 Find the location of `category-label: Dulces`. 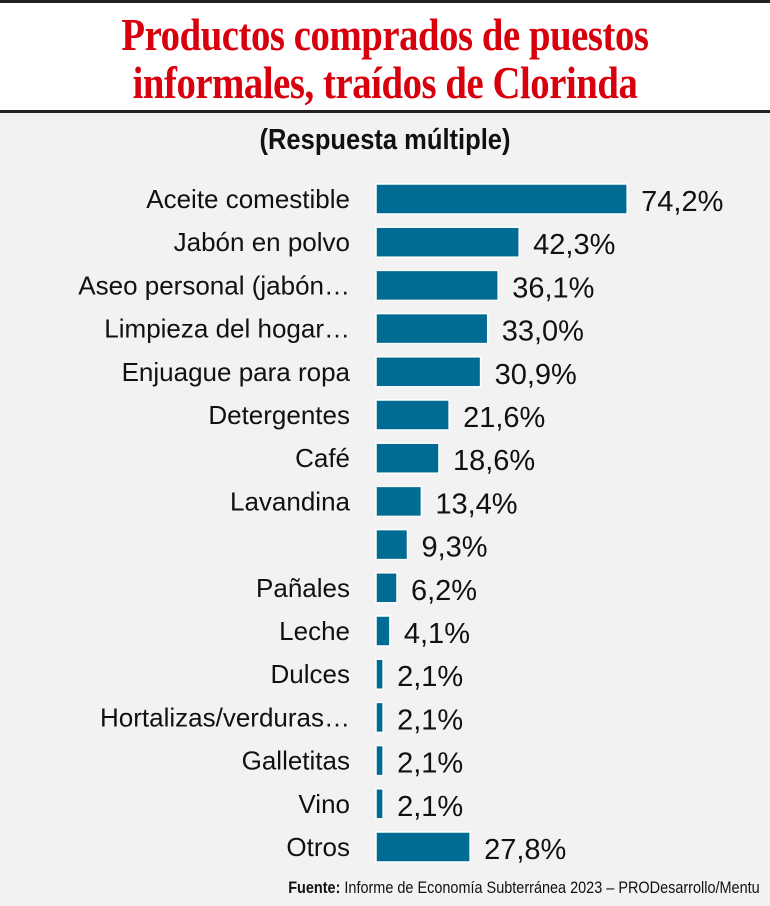

category-label: Dulces is located at coordinates (310, 674).